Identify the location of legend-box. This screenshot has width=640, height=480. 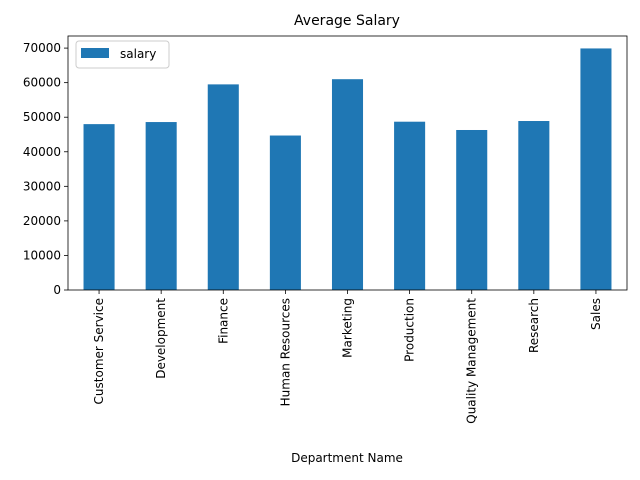
(122, 54).